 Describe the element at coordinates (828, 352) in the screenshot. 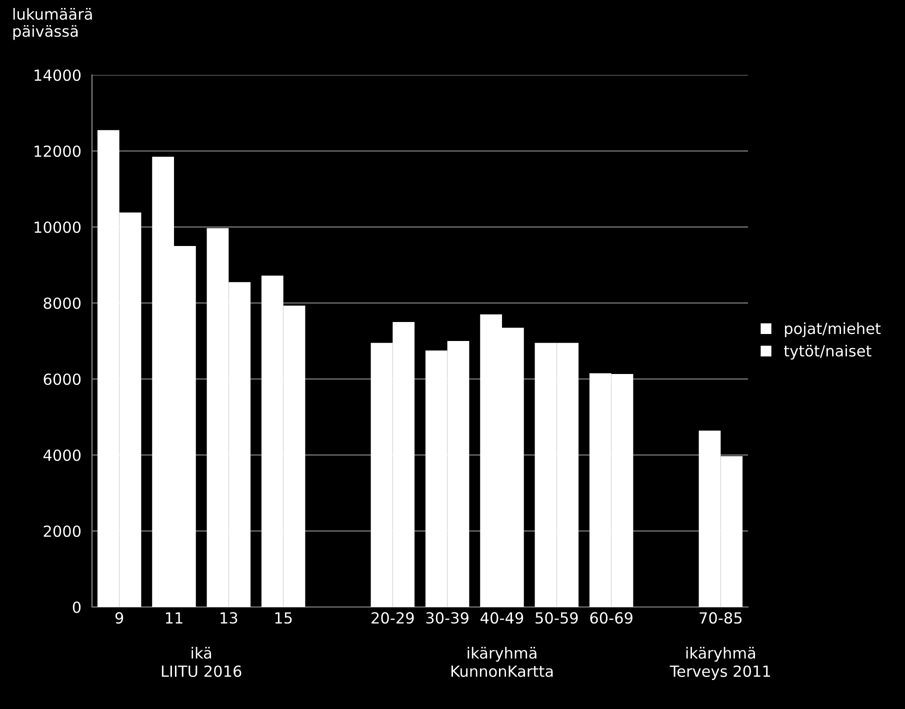

I see `legend-label: tytöt/naiset` at that location.